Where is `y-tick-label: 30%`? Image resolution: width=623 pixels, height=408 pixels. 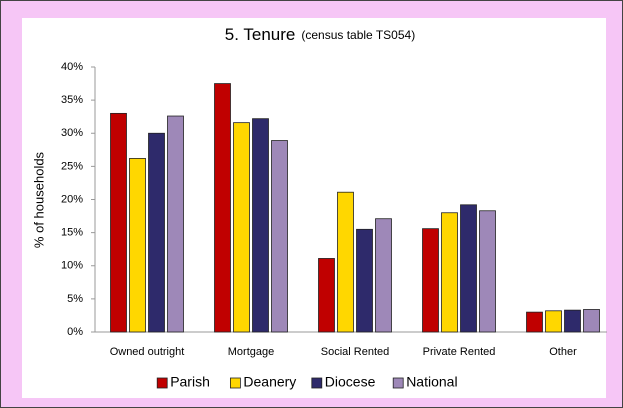
y-tick-label: 30% is located at coordinates (72, 133).